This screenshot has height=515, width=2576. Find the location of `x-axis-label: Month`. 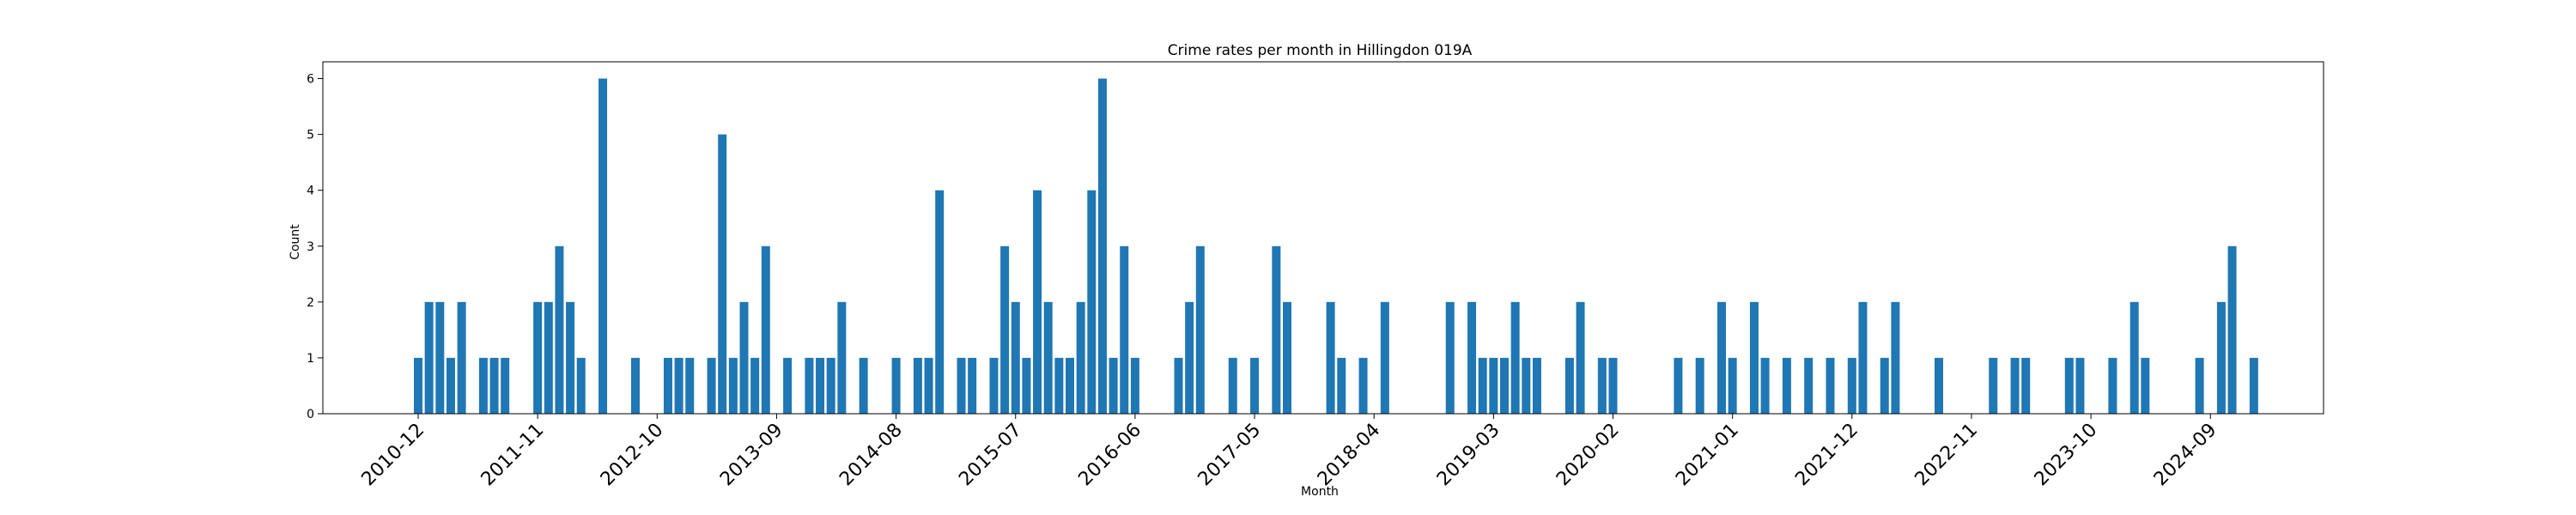

x-axis-label: Month is located at coordinates (1320, 492).